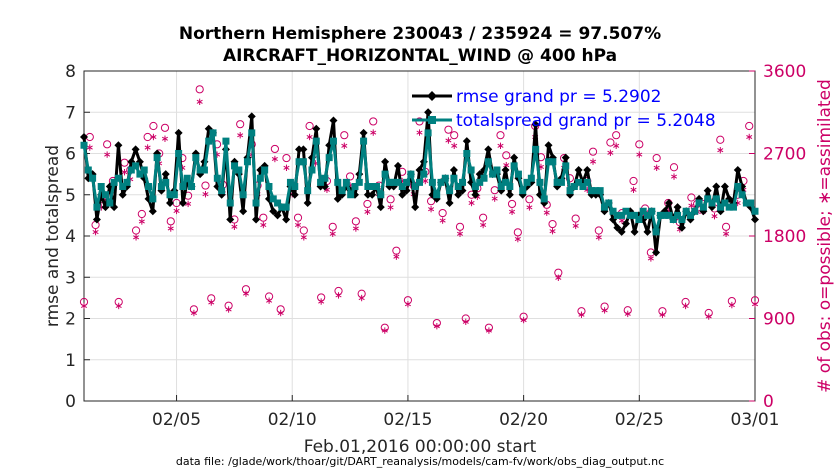 The width and height of the screenshot is (840, 473). What do you see at coordinates (586, 121) in the screenshot?
I see `legend-spread-label: totalspread grand pr = 5.2048` at bounding box center [586, 121].